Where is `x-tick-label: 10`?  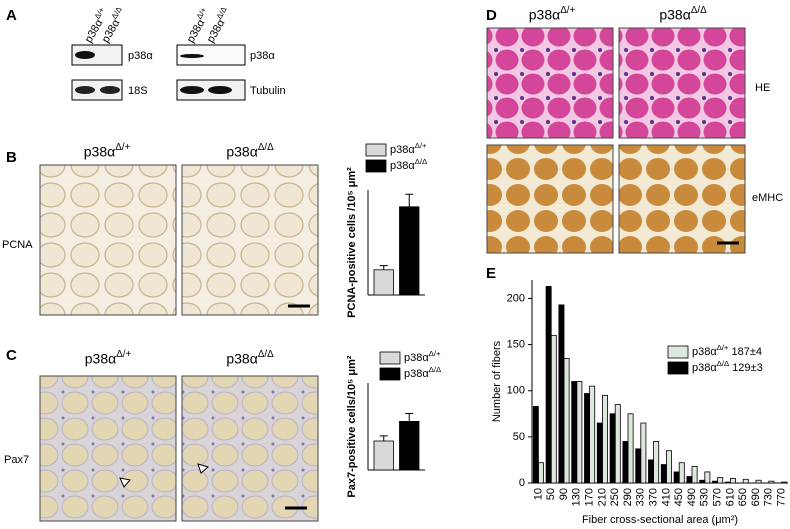 x-tick-label: 10 is located at coordinates (538, 494).